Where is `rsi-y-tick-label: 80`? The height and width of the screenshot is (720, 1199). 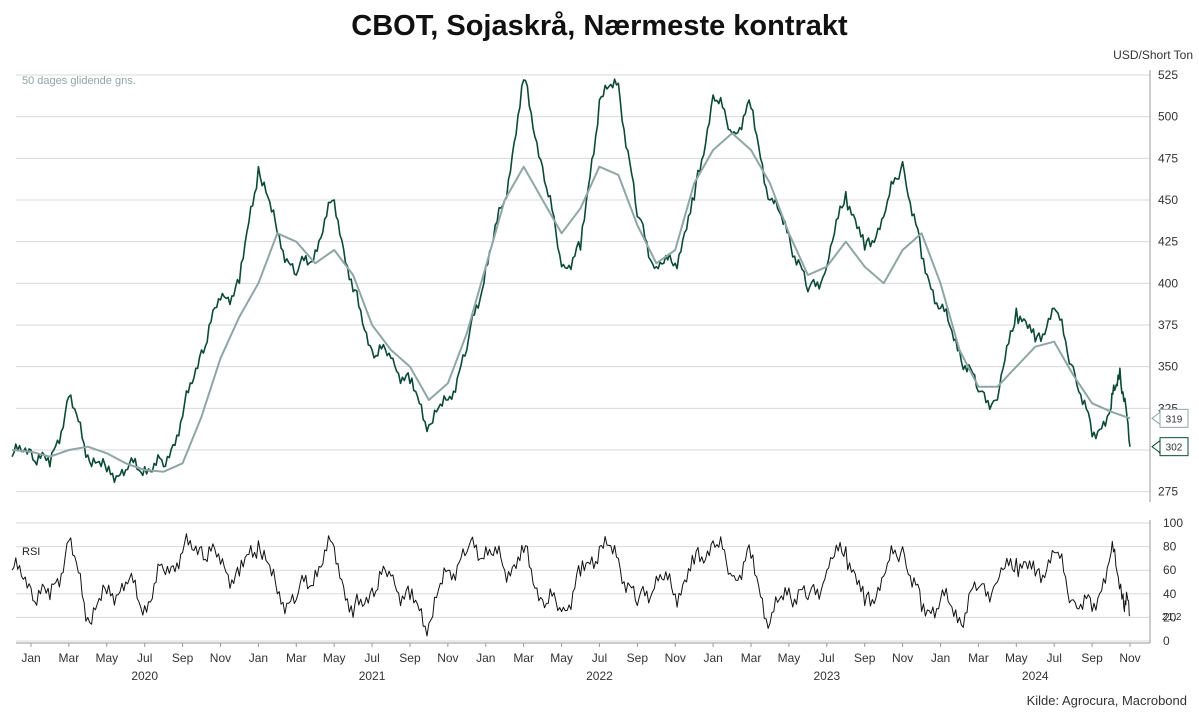 rsi-y-tick-label: 80 is located at coordinates (1170, 547).